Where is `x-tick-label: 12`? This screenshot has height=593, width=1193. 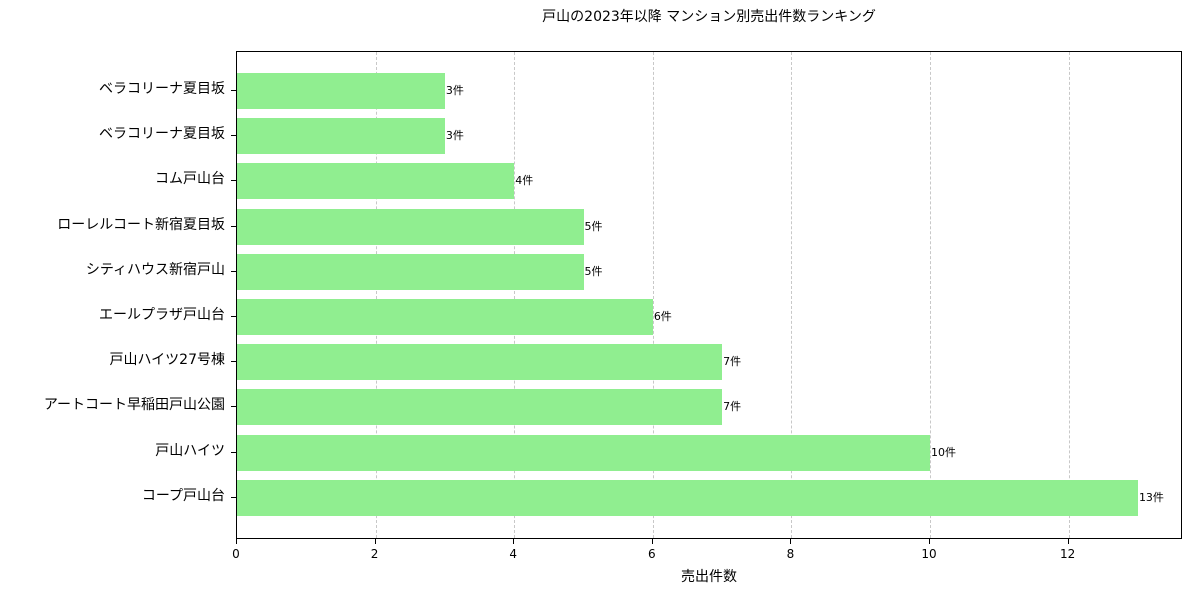
x-tick-label: 12 is located at coordinates (1068, 554).